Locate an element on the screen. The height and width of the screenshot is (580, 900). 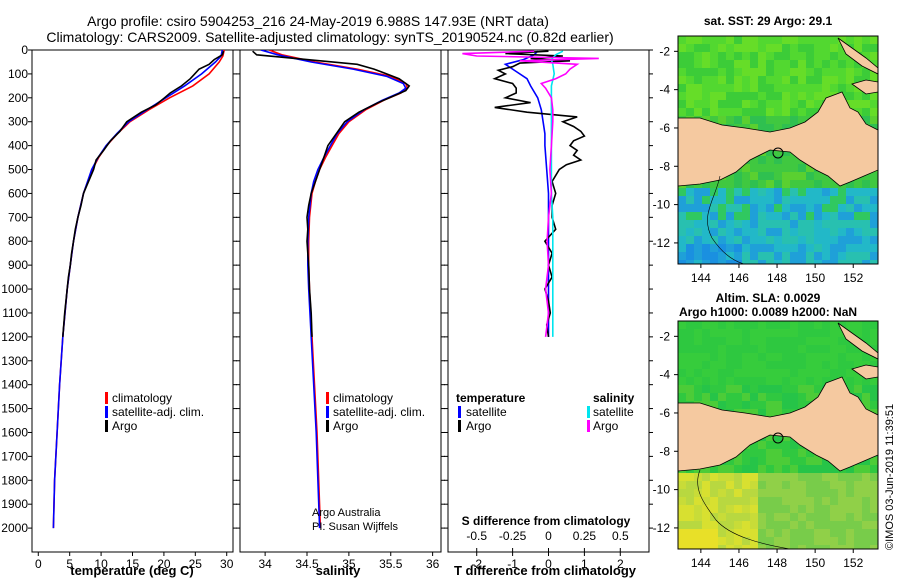
sst-map-field is located at coordinates (778, 150).